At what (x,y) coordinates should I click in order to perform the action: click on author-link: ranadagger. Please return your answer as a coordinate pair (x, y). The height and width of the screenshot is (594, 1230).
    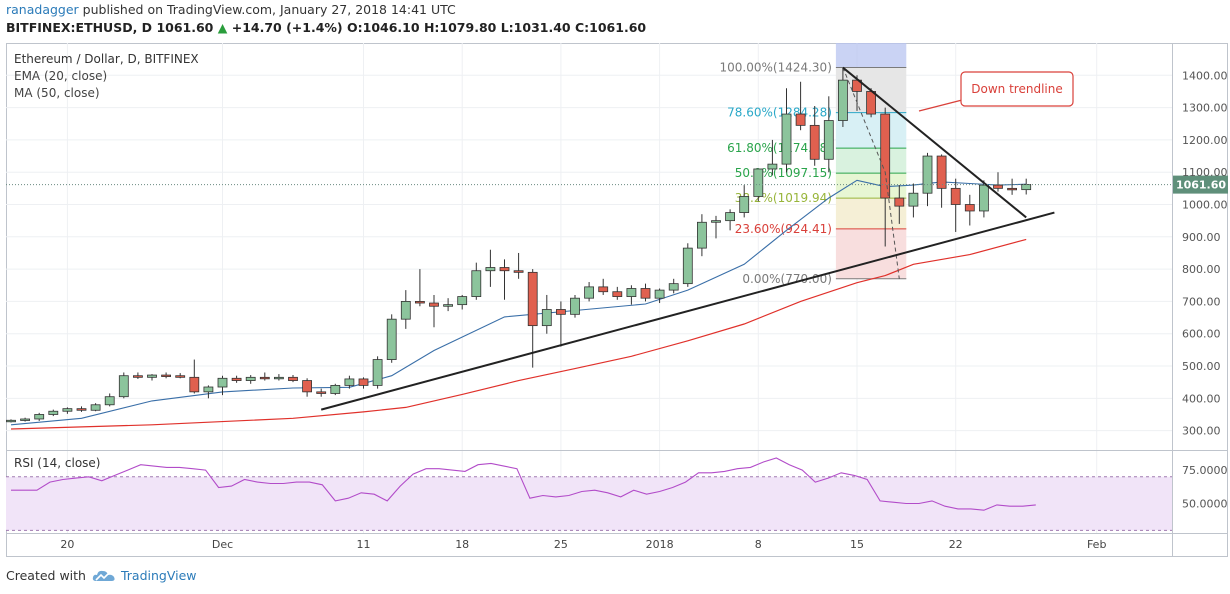
    Looking at the image, I should click on (42, 9).